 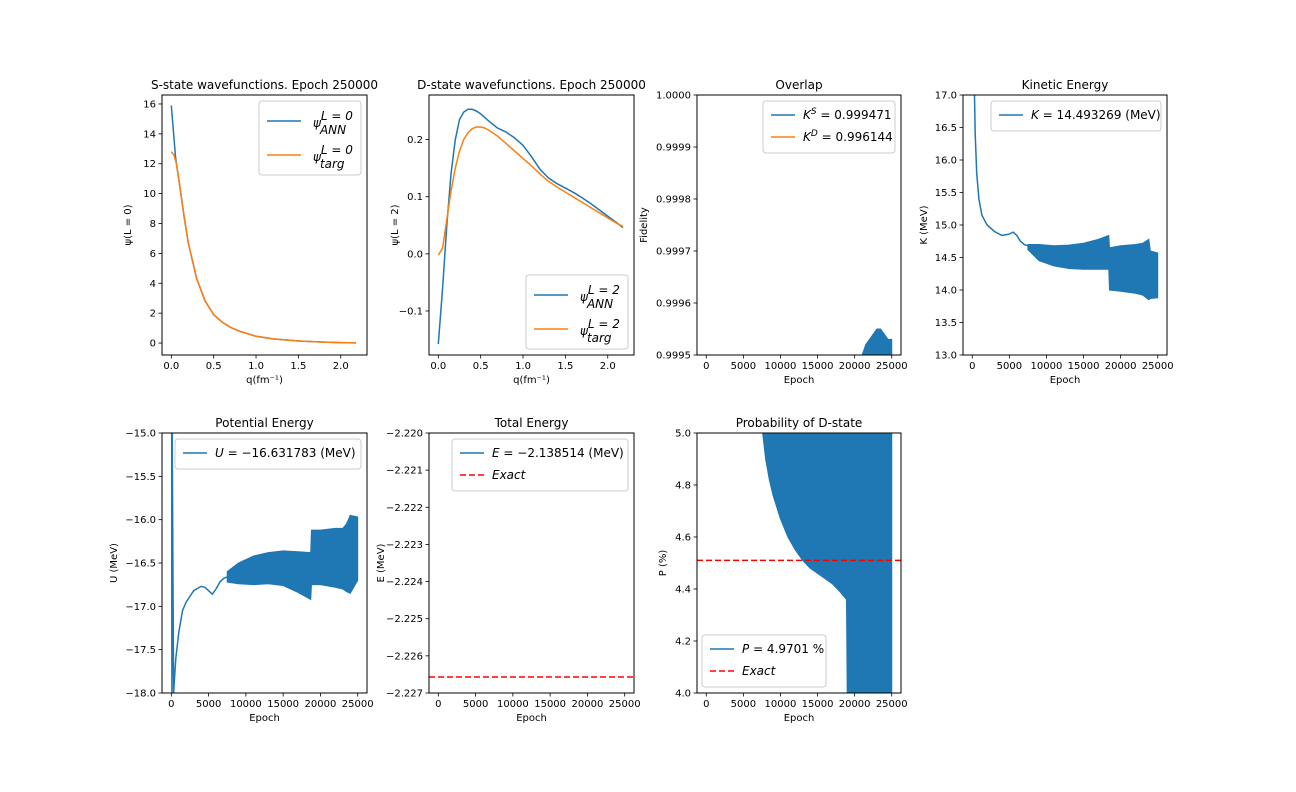 I want to click on legend: U = −16.631783 (MeV), so click(x=268, y=454).